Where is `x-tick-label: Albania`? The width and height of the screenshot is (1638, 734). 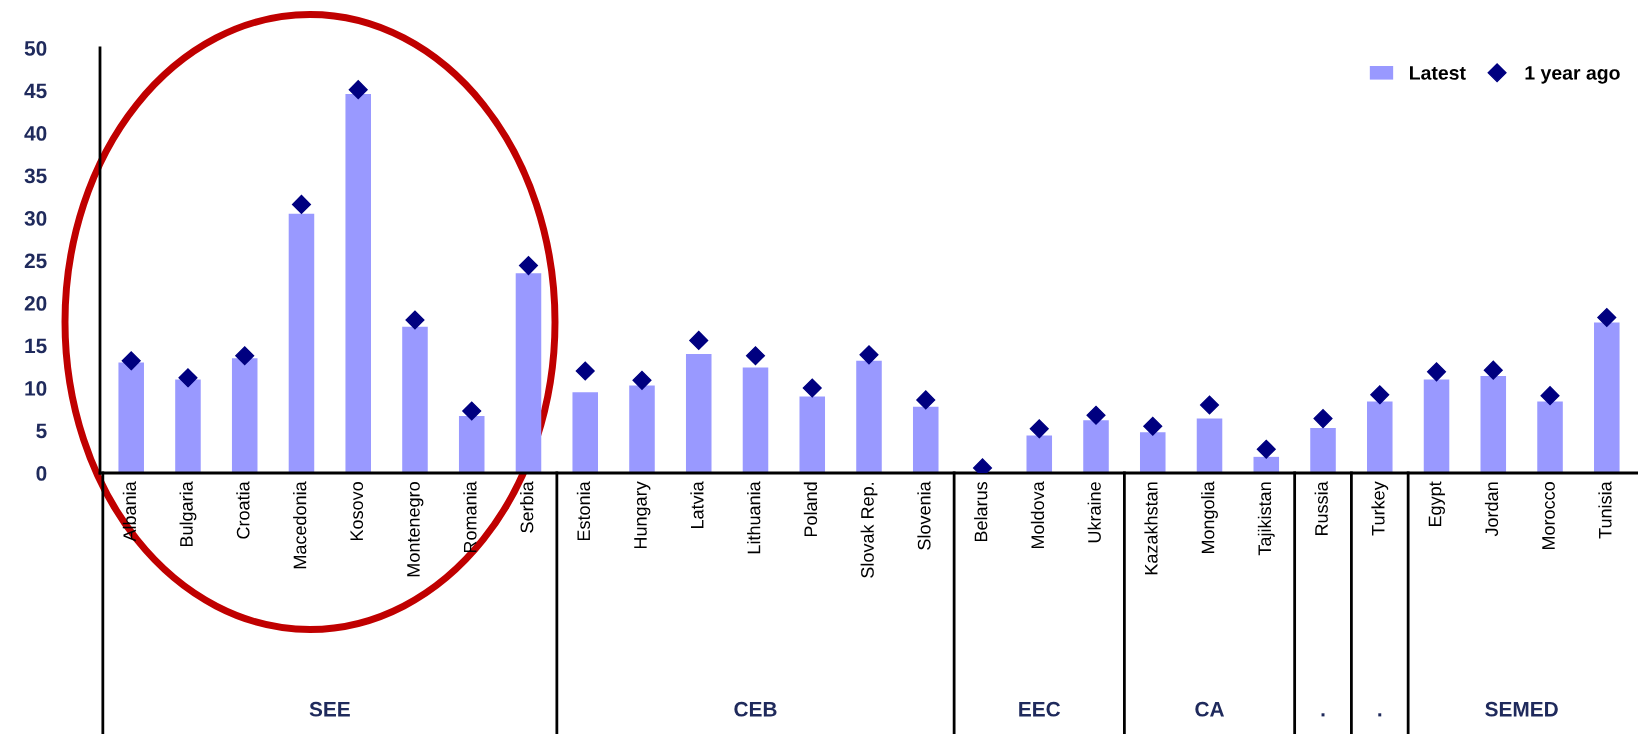 x-tick-label: Albania is located at coordinates (129, 511).